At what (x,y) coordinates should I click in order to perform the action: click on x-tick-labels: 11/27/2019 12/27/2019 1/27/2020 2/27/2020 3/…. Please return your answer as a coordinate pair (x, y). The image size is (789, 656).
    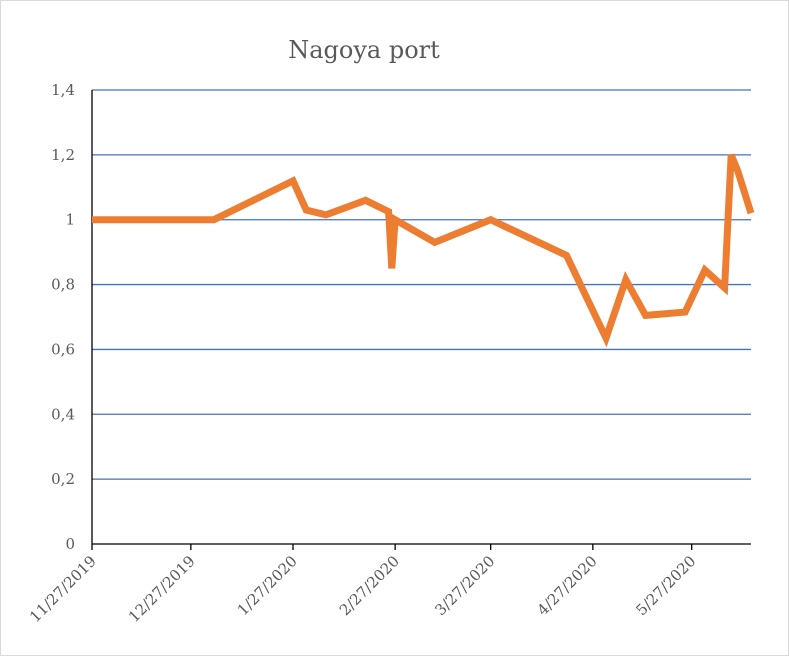
    Looking at the image, I should click on (363, 585).